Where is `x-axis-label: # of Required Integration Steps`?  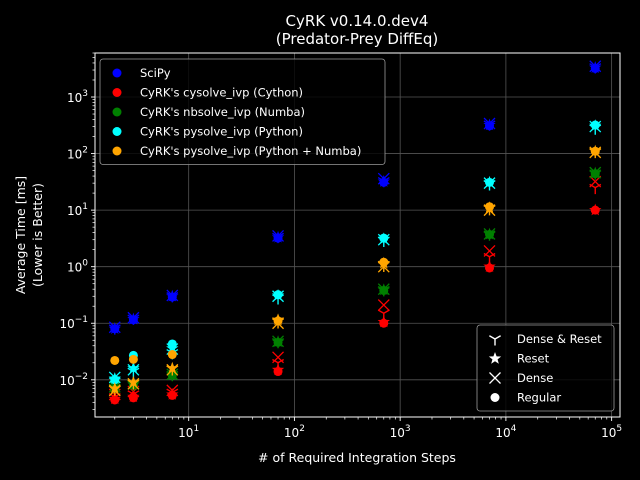
x-axis-label: # of Required Integration Steps is located at coordinates (357, 457).